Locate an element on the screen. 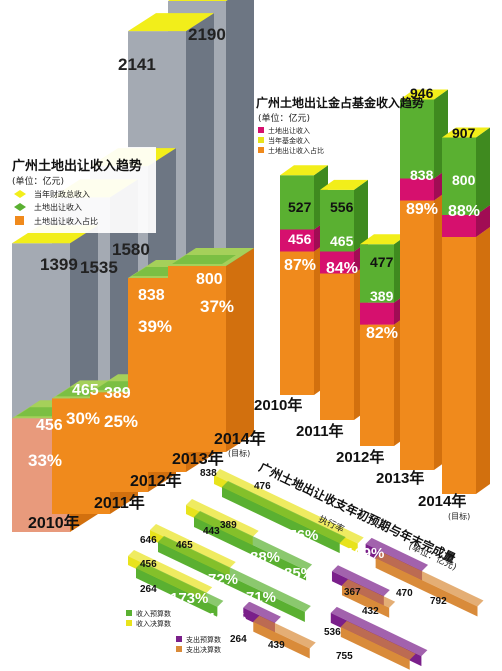 The width and height of the screenshot is (502, 671). chart3-value: 755 is located at coordinates (344, 656).